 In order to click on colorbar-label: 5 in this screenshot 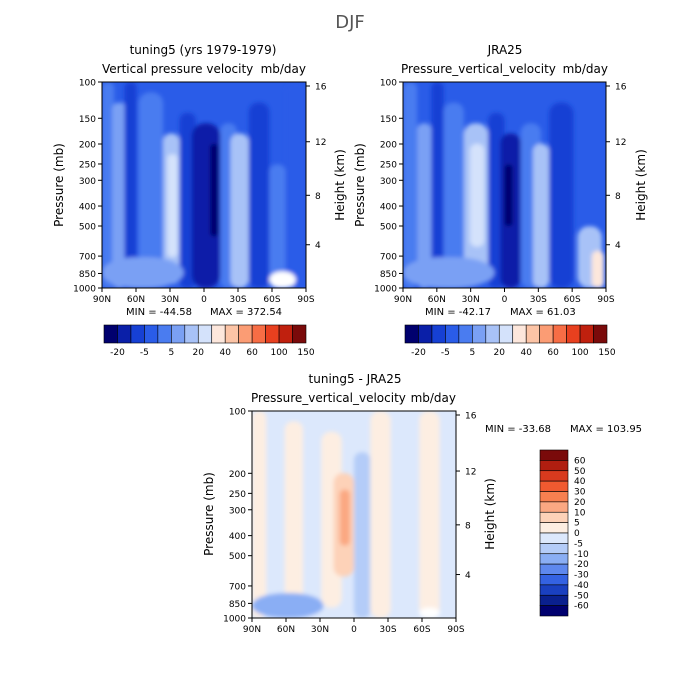, I will do `click(472, 353)`.